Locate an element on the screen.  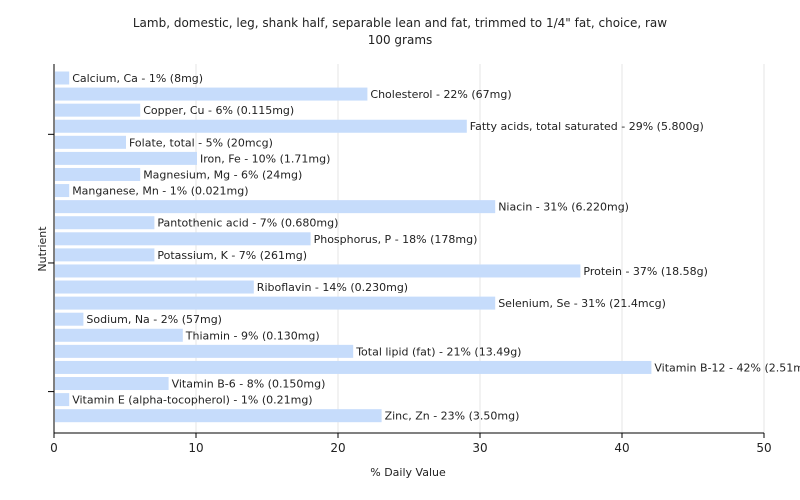
bar-label-13: Riboflavin - 14% (0.230mg) is located at coordinates (332, 287).